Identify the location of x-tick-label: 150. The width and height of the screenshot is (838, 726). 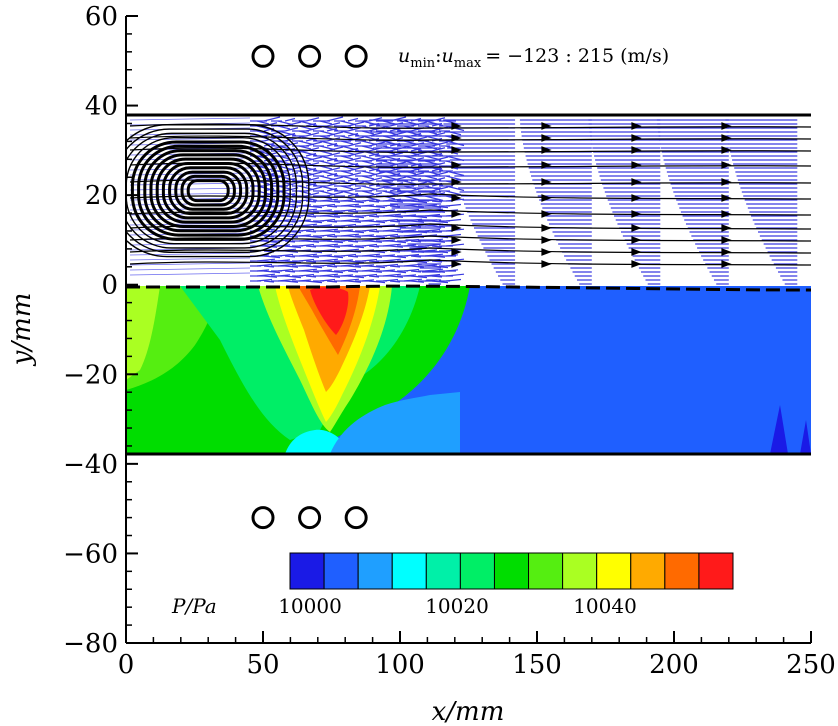
(537, 665).